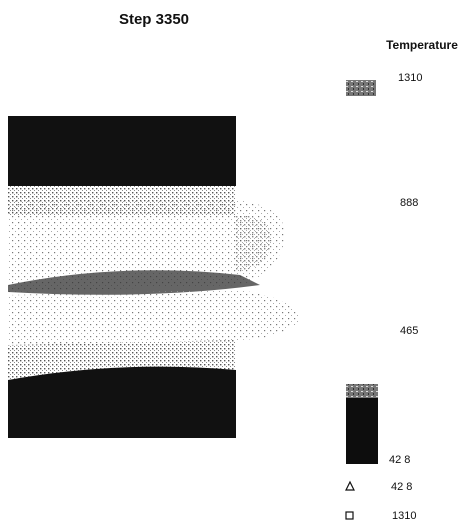 This screenshot has height=524, width=464. I want to click on max-marker-label: 1310, so click(404, 516).